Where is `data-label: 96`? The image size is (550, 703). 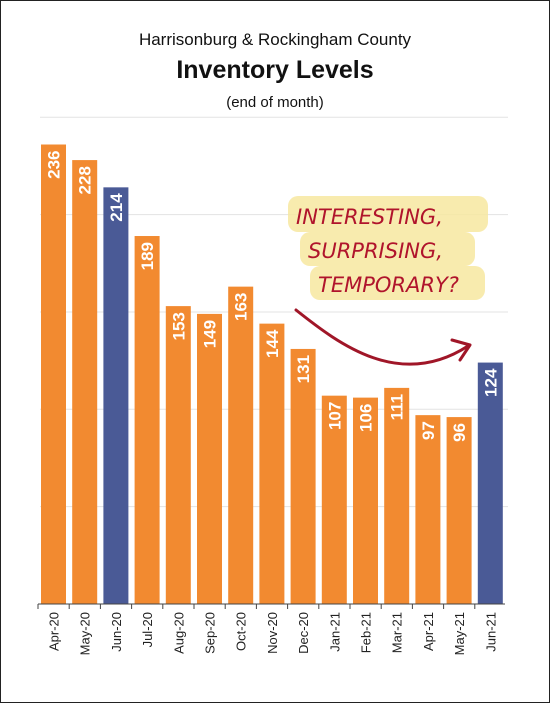 data-label: 96 is located at coordinates (459, 432).